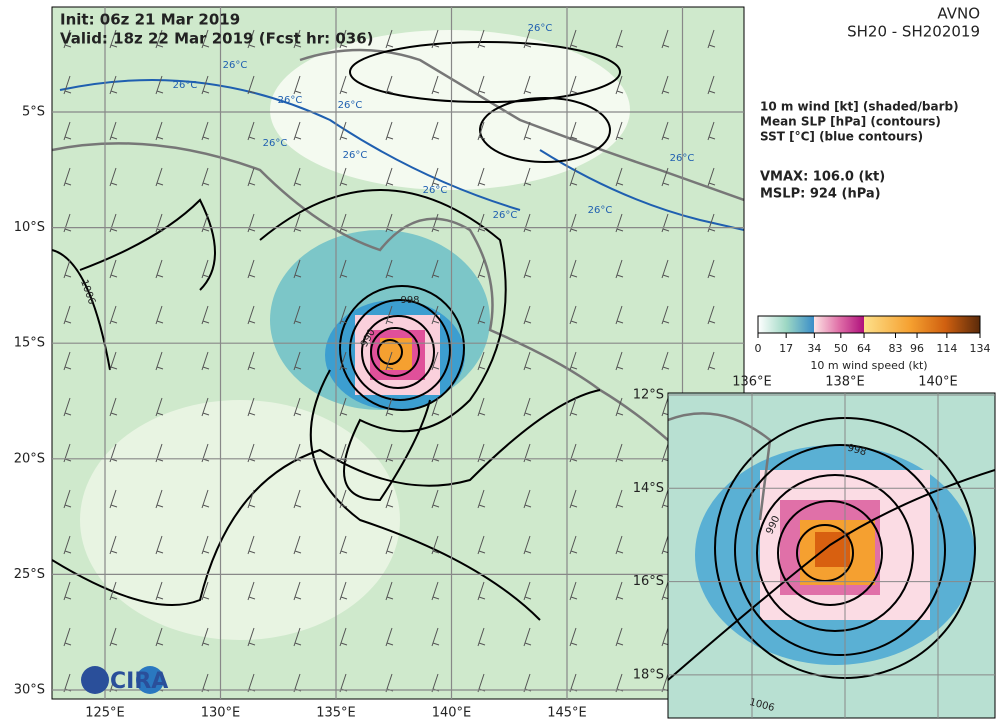 This screenshot has width=1000, height=726. Describe the element at coordinates (845, 382) in the screenshot. I see `lon-label: 138°E` at that location.